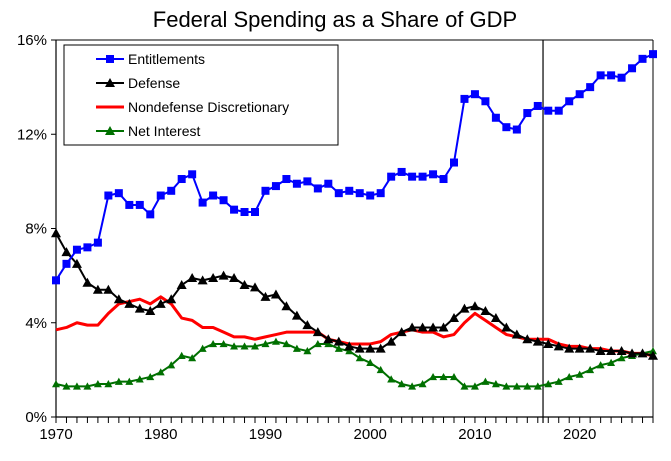 This screenshot has height=461, width=671. Describe the element at coordinates (474, 434) in the screenshot. I see `x-tick-label: 2010` at that location.